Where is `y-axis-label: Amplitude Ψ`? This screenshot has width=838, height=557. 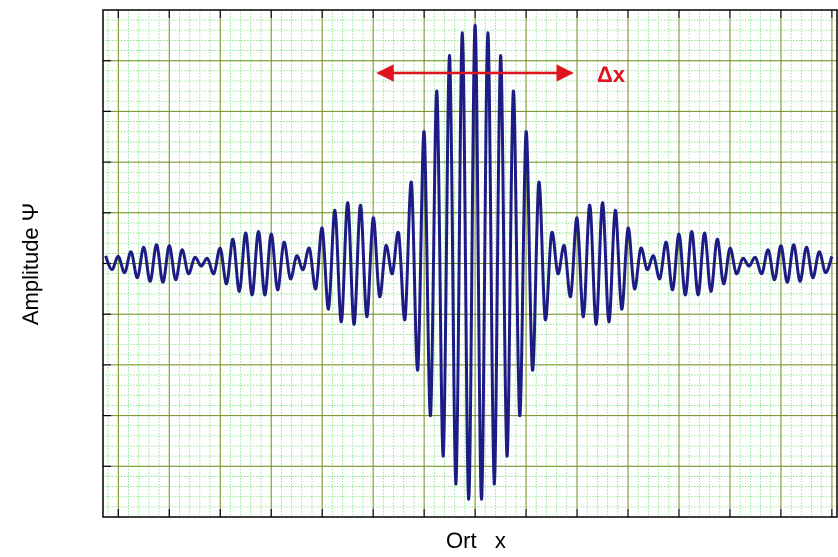
y-axis-label: Amplitude Ψ is located at coordinates (30, 264).